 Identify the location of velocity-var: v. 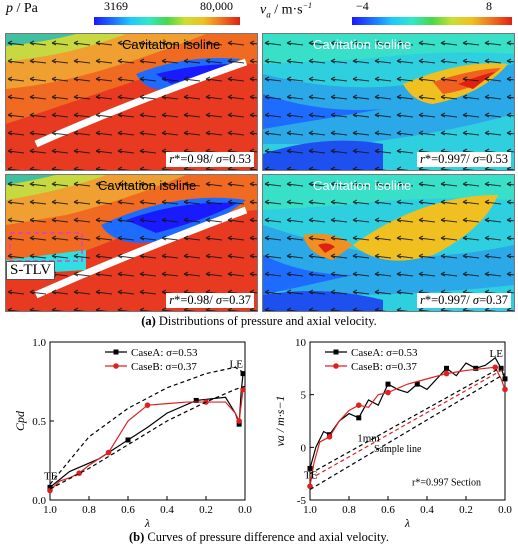
(263, 10).